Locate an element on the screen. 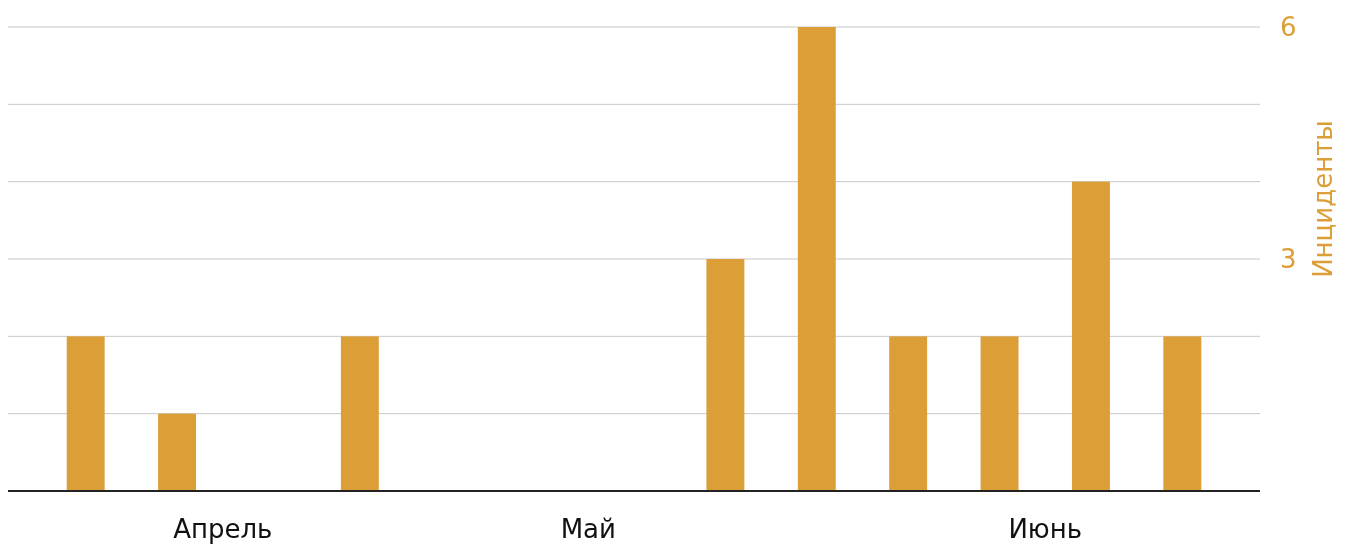 The height and width of the screenshot is (552, 1349). x-tick-label: Июнь is located at coordinates (1045, 529).